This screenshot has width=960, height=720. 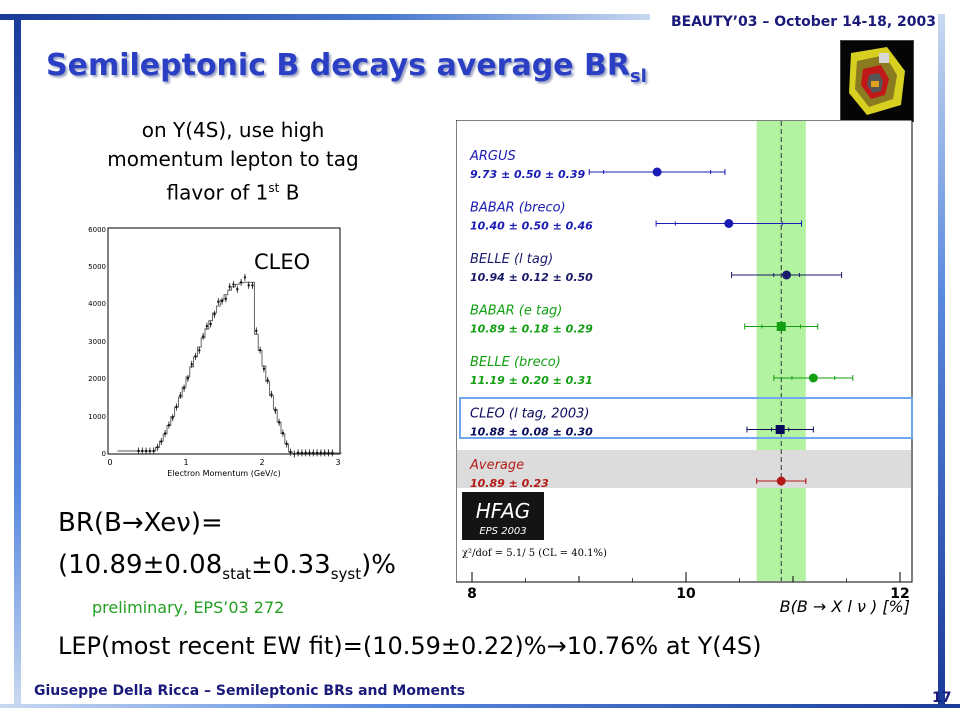 I want to click on measurement-value-argus: 9.73 ± 0.50 ± 0.39, so click(x=528, y=174).